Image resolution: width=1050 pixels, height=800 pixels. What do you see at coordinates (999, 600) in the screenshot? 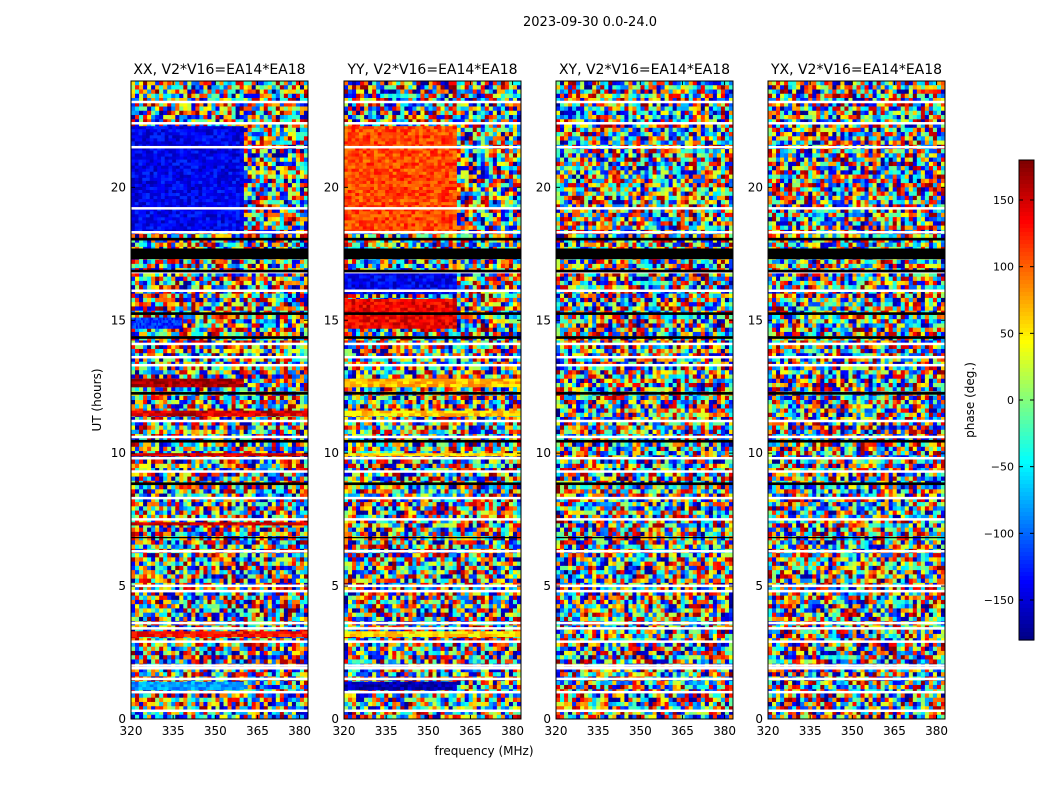
I see `colorbar-tick-label: −150` at bounding box center [999, 600].